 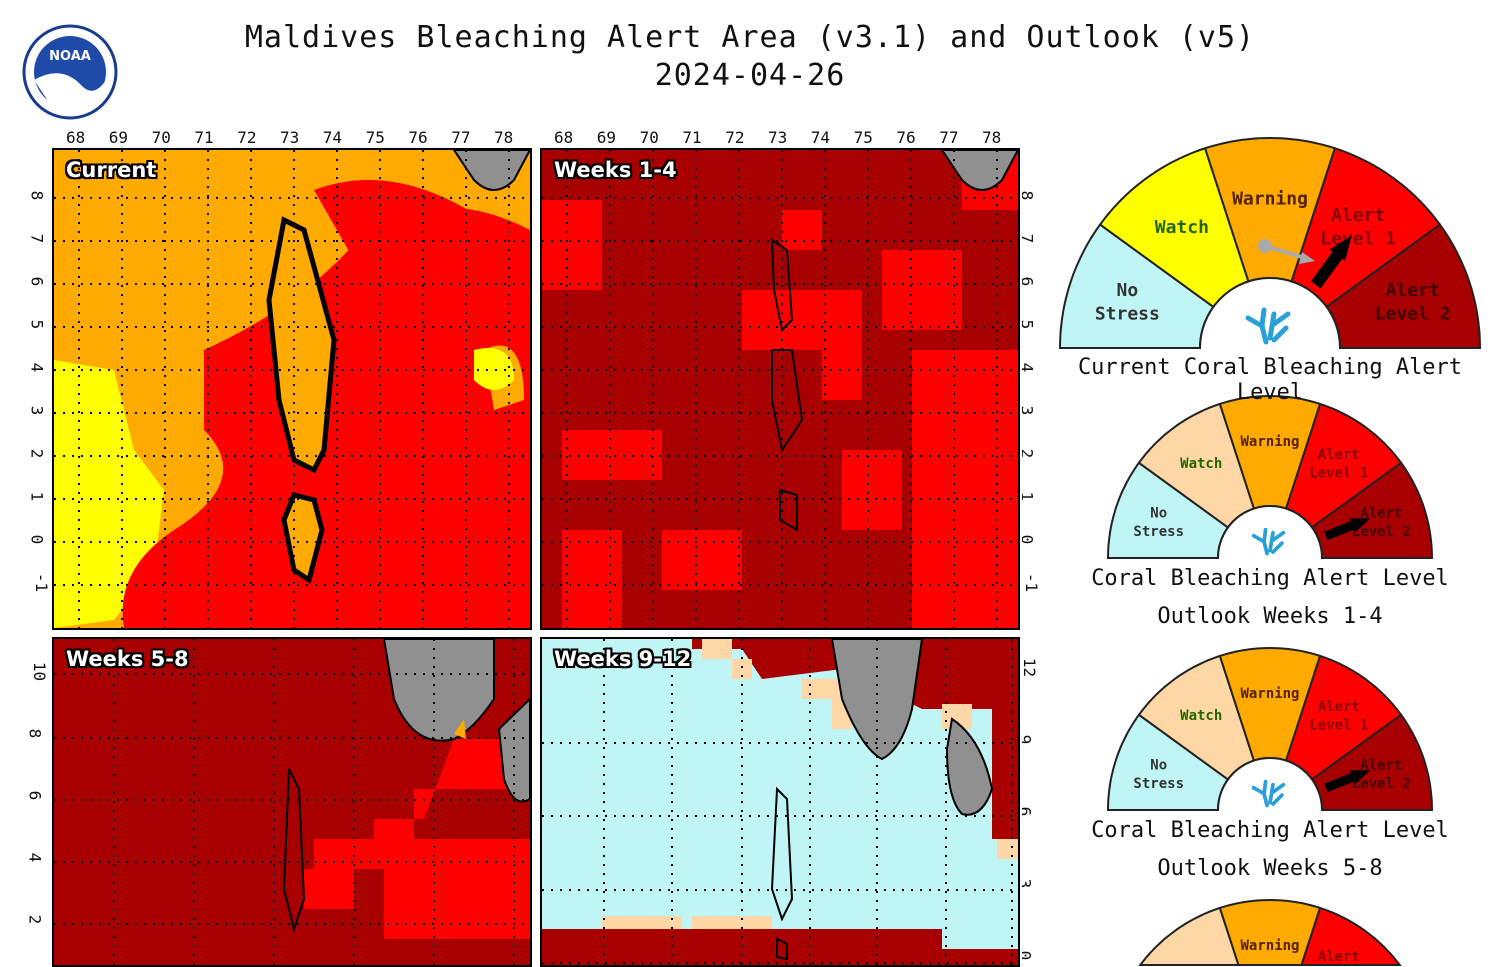 What do you see at coordinates (750, 75) in the screenshot?
I see `page-date: 2024-04-26` at bounding box center [750, 75].